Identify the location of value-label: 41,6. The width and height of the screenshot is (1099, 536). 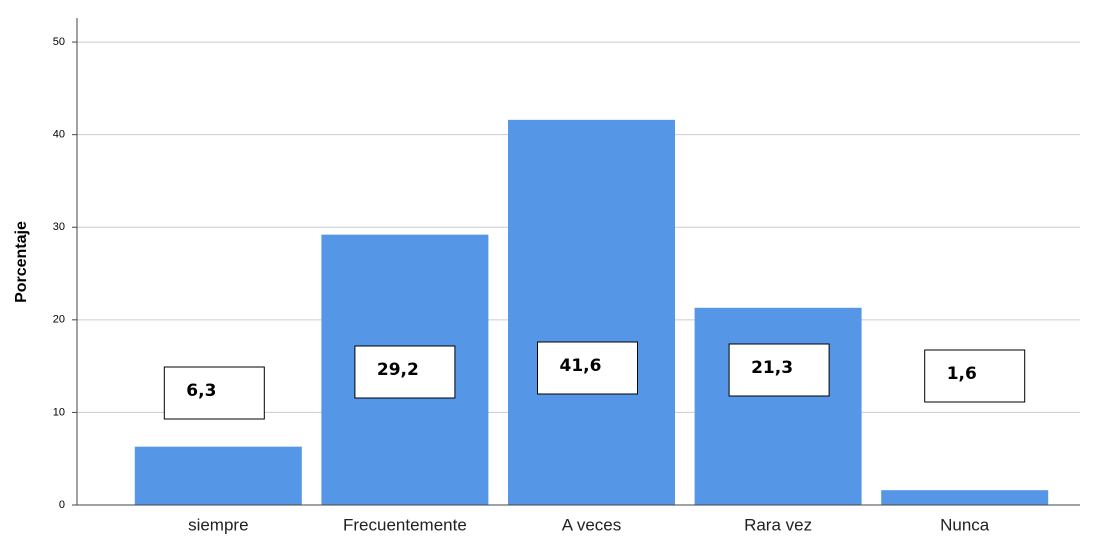
(581, 366).